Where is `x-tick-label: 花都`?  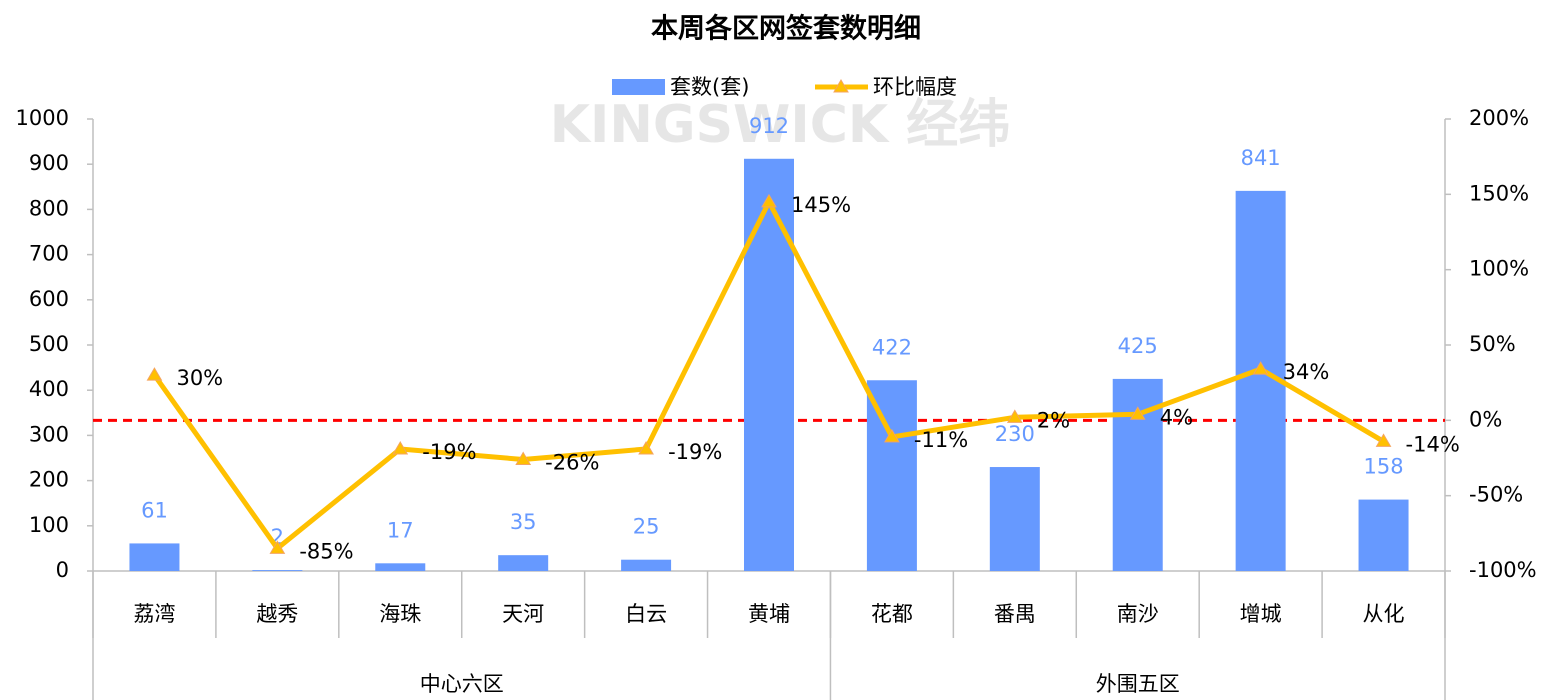 x-tick-label: 花都 is located at coordinates (892, 614).